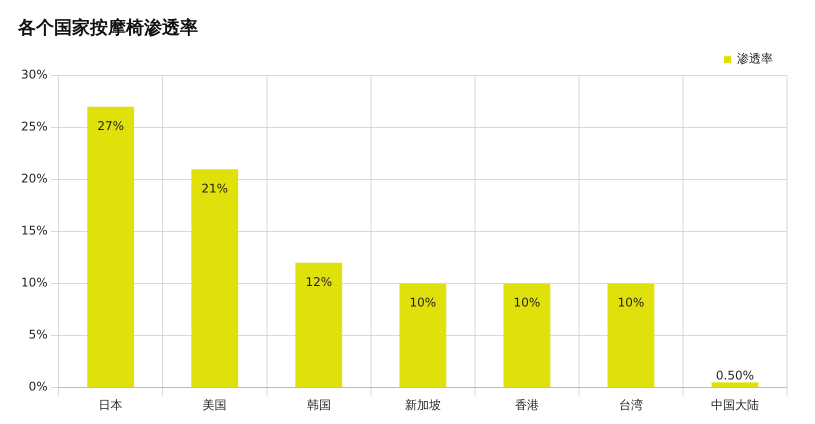 The image size is (815, 424). Describe the element at coordinates (734, 405) in the screenshot. I see `x-tick-label: 中国大陆` at that location.